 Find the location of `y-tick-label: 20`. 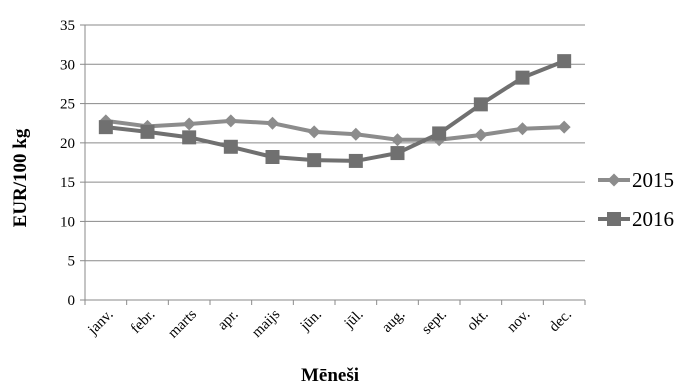

y-tick-label: 20 is located at coordinates (67, 144).